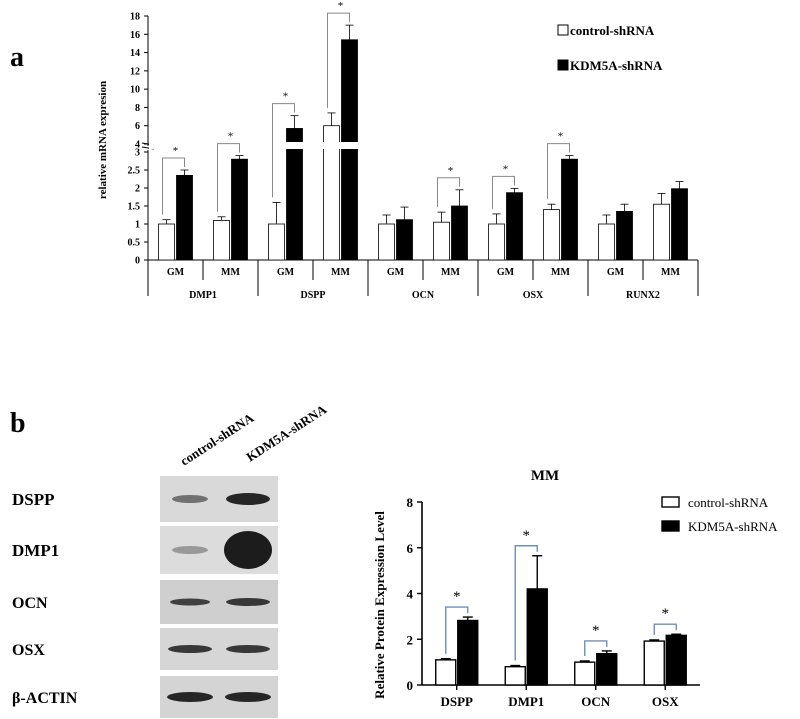  Describe the element at coordinates (28, 650) in the screenshot. I see `blot-protein-label: OSX` at that location.